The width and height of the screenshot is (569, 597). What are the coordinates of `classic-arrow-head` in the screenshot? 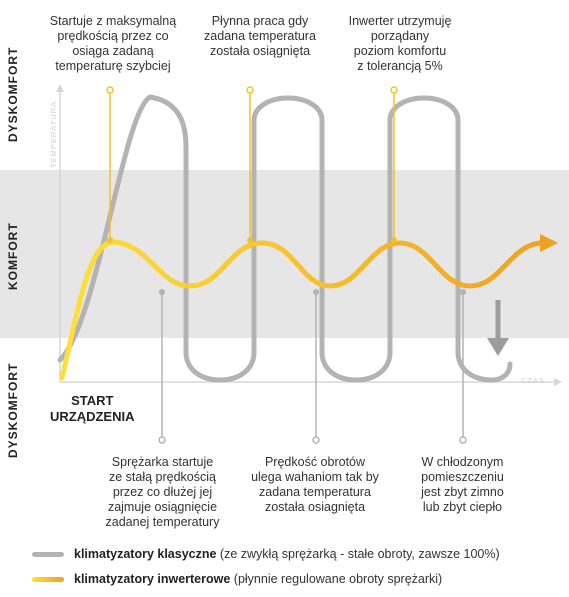 It's located at (498, 347).